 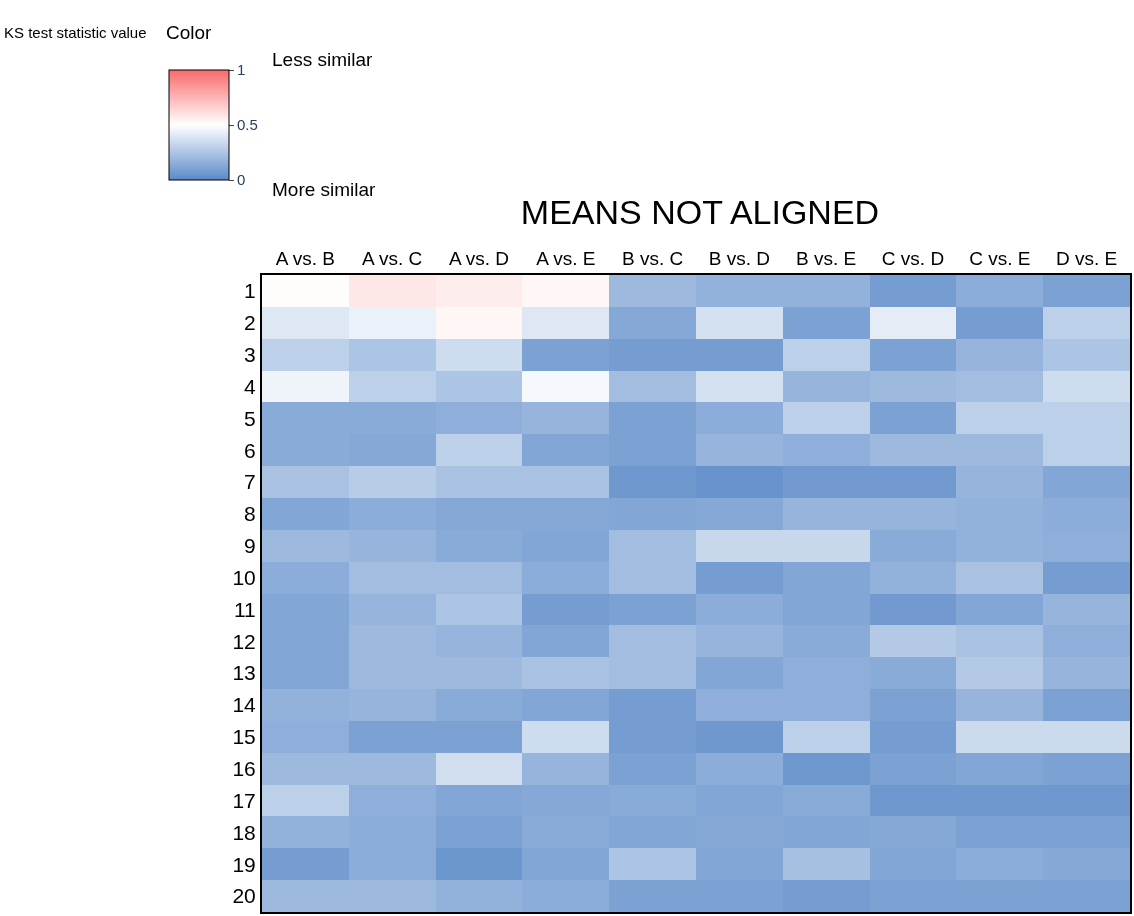 What do you see at coordinates (241, 180) in the screenshot?
I see `color-bar-label: 0` at bounding box center [241, 180].